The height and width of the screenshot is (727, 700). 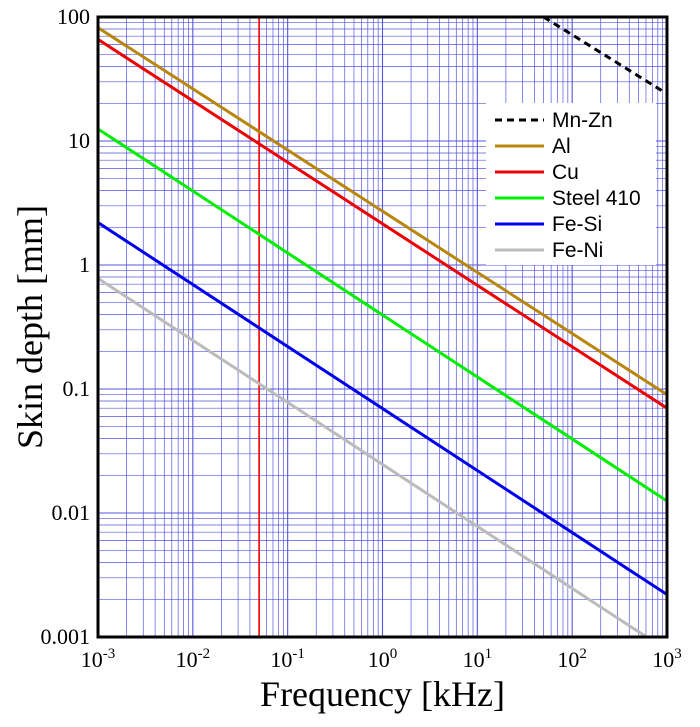 What do you see at coordinates (79, 140) in the screenshot?
I see `y-tick-label: 10` at bounding box center [79, 140].